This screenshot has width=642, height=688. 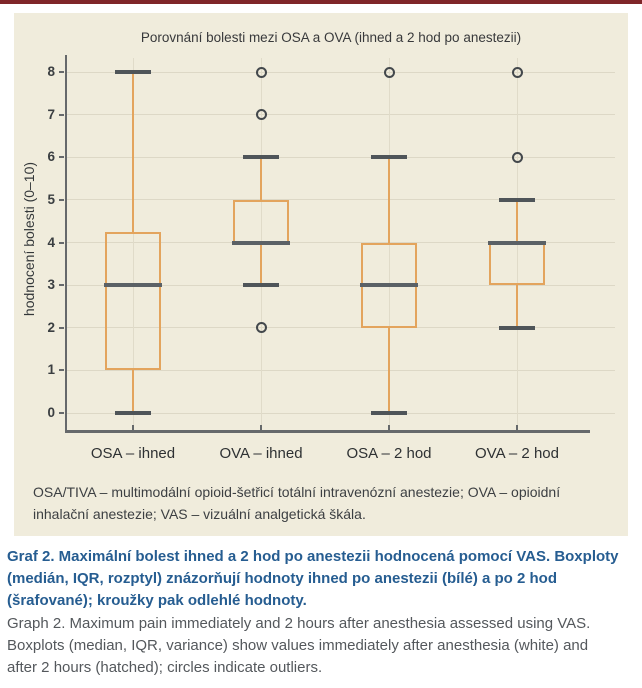 What do you see at coordinates (51, 242) in the screenshot?
I see `y-tick-label: 4` at bounding box center [51, 242].